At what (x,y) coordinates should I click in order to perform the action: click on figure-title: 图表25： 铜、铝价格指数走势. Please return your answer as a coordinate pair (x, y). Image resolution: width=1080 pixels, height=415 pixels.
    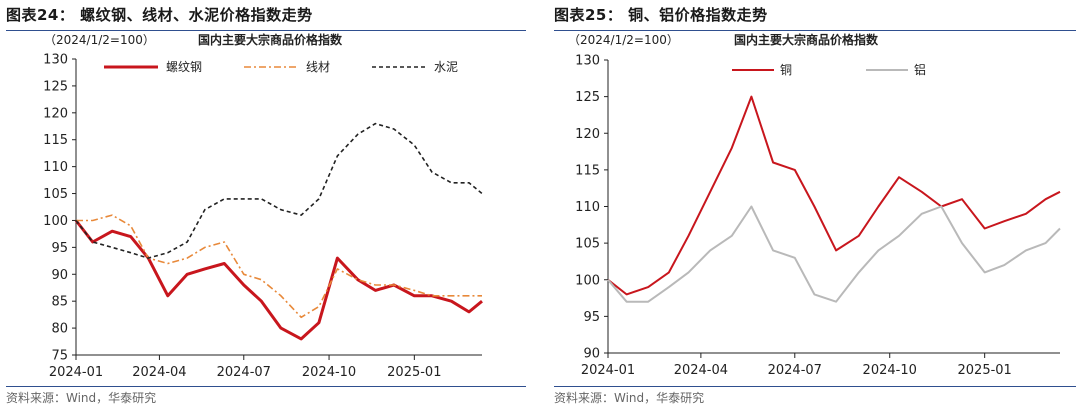
    Looking at the image, I should click on (661, 15).